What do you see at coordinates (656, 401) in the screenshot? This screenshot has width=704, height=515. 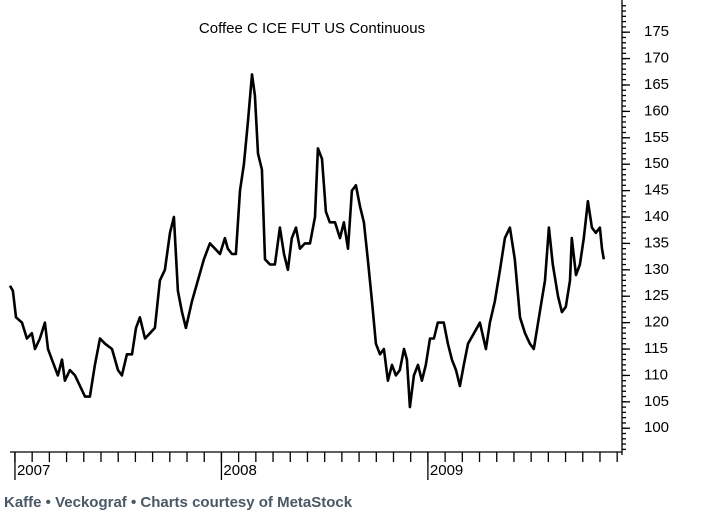 I see `y-tick-label: 105` at bounding box center [656, 401].